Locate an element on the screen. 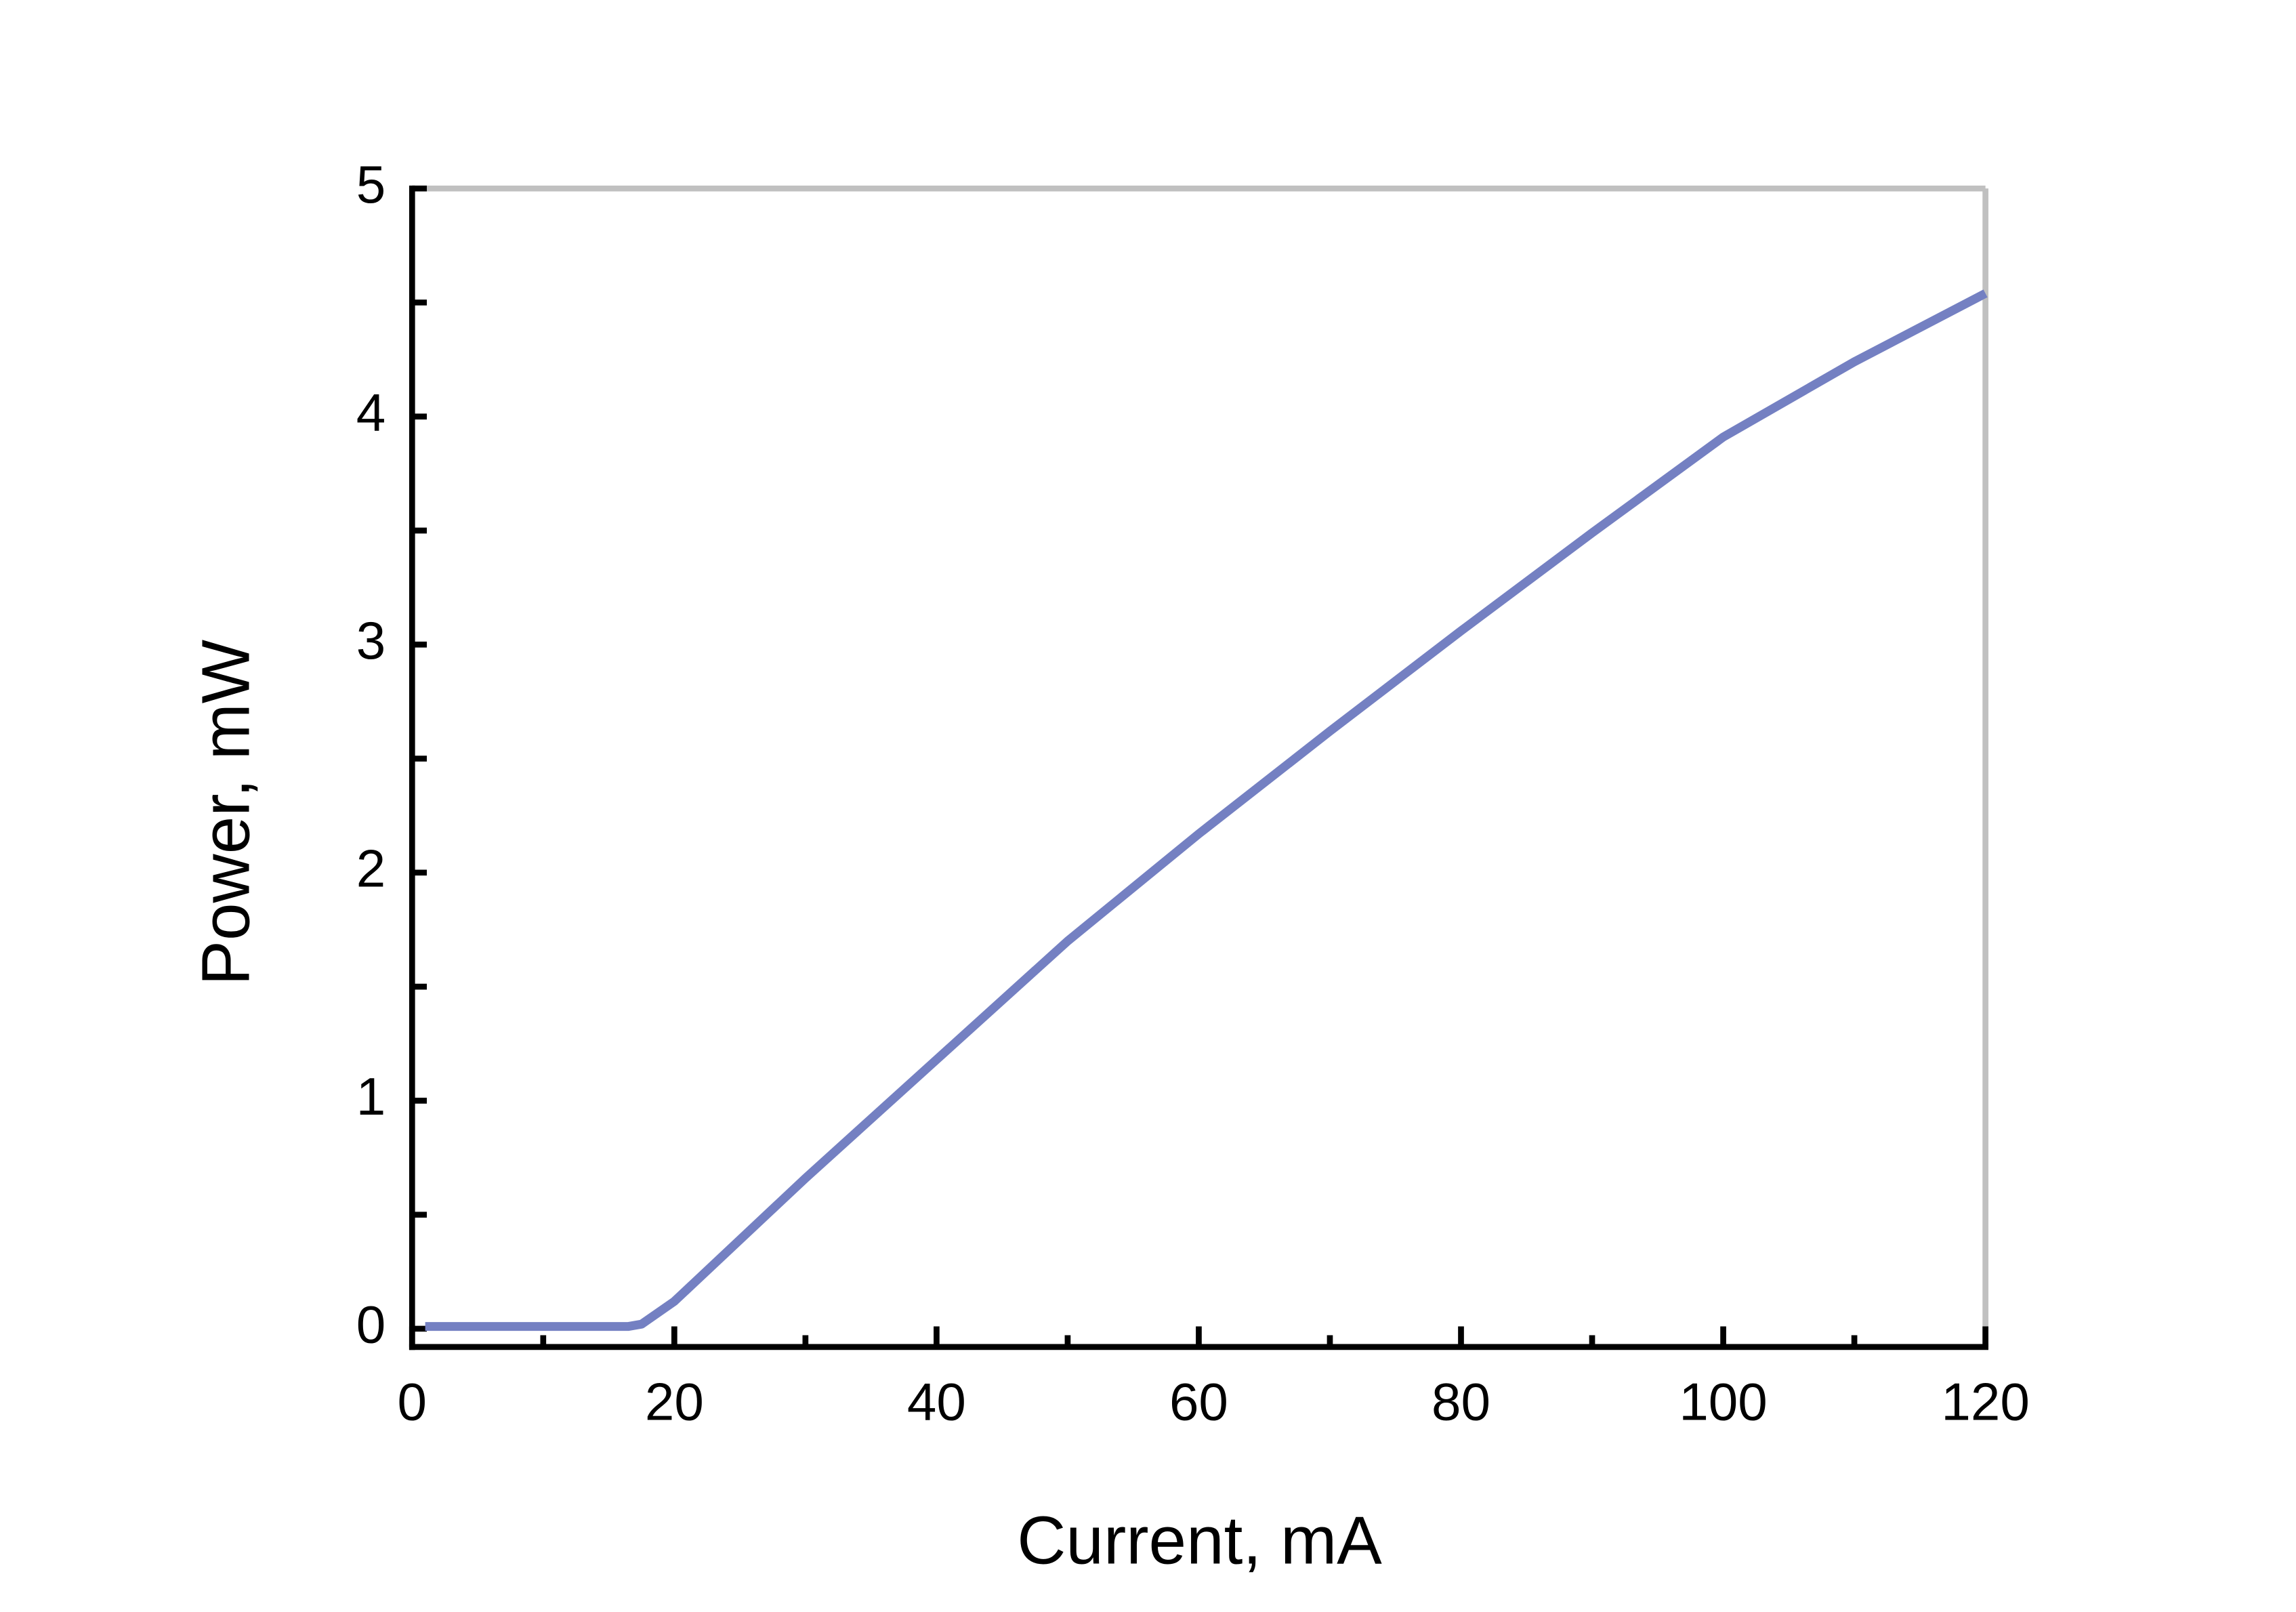 This screenshot has height=1612, width=2296. x-tick-label: 0 is located at coordinates (412, 1401).